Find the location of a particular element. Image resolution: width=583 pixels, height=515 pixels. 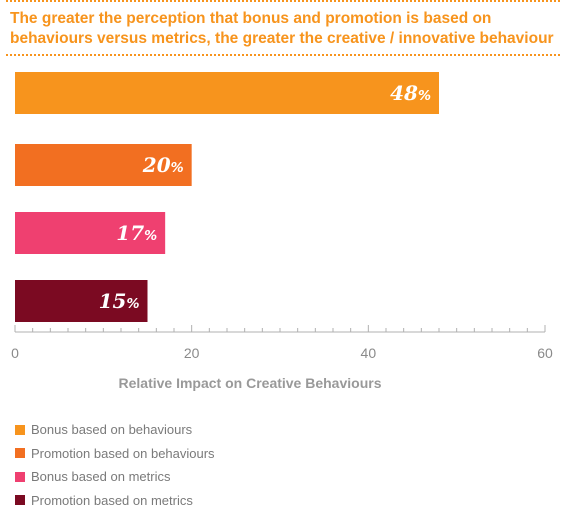

data-label: 48% is located at coordinates (410, 93).